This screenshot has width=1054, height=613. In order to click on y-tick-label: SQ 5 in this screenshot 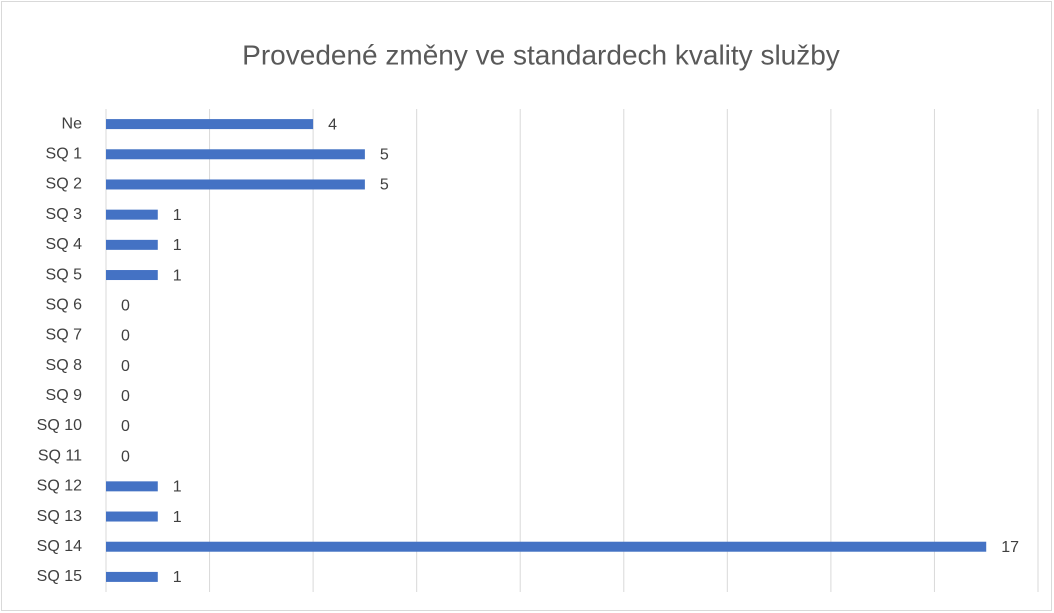, I will do `click(64, 274)`.